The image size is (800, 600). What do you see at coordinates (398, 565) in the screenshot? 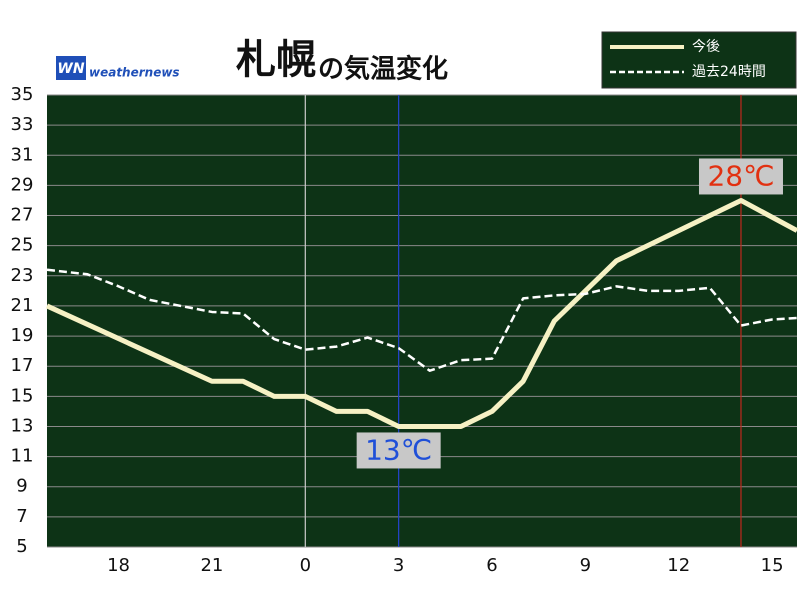
I see `x-tick-label: 3` at bounding box center [398, 565].